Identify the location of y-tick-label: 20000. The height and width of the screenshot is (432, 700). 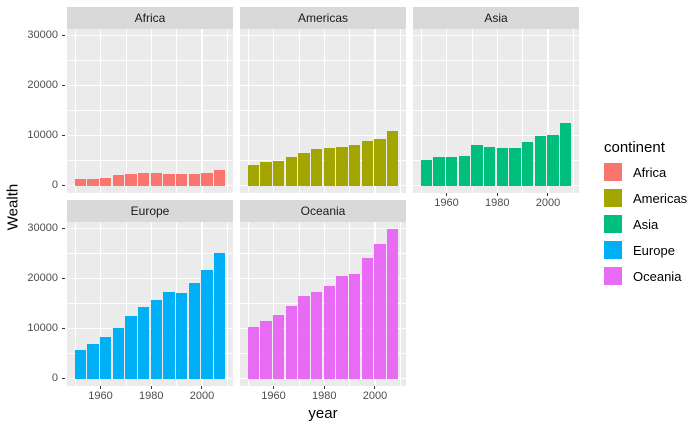
(42, 85).